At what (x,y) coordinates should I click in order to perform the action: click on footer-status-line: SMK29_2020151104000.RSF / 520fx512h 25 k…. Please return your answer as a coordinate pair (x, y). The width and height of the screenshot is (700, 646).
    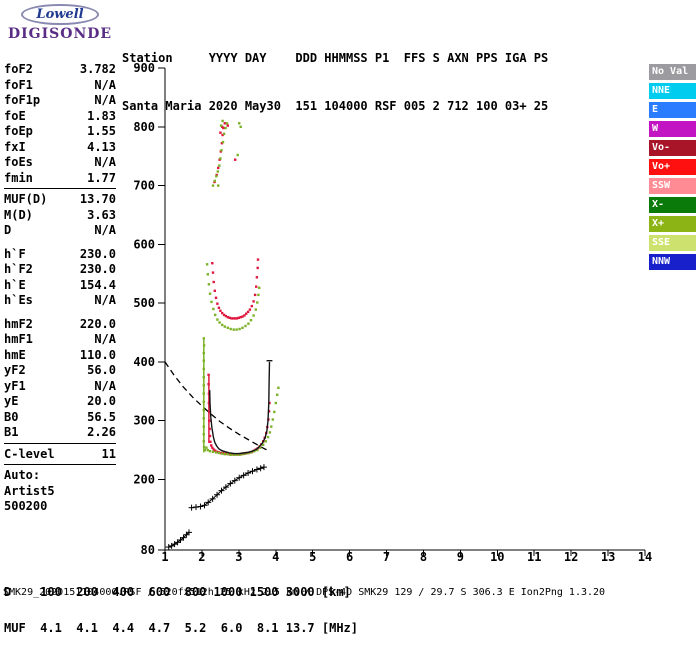
    Looking at the image, I should click on (304, 592).